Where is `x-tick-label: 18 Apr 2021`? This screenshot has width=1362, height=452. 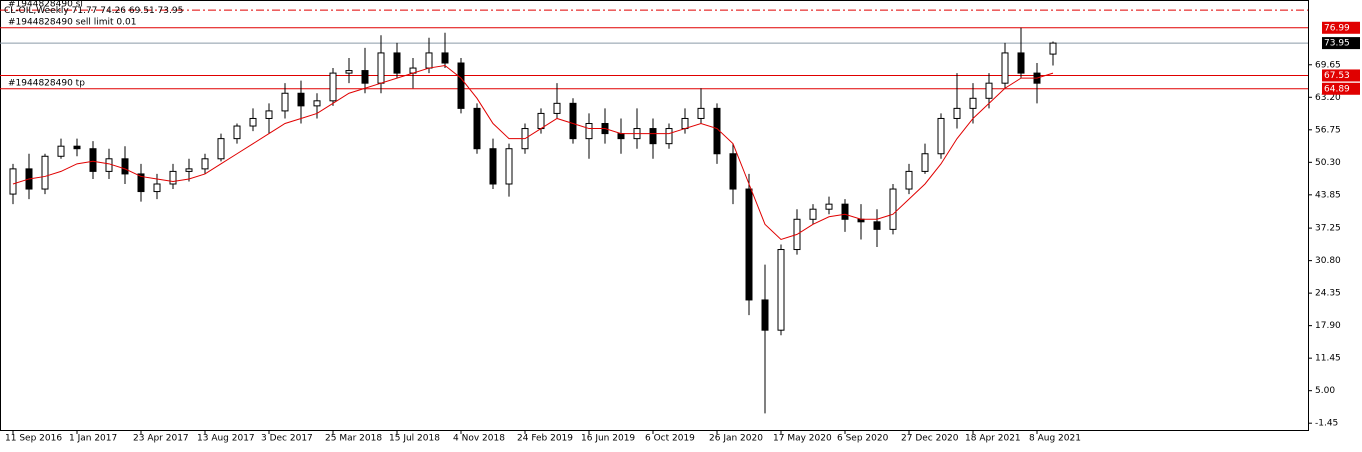
x-tick-label: 18 Apr 2021 is located at coordinates (993, 439).